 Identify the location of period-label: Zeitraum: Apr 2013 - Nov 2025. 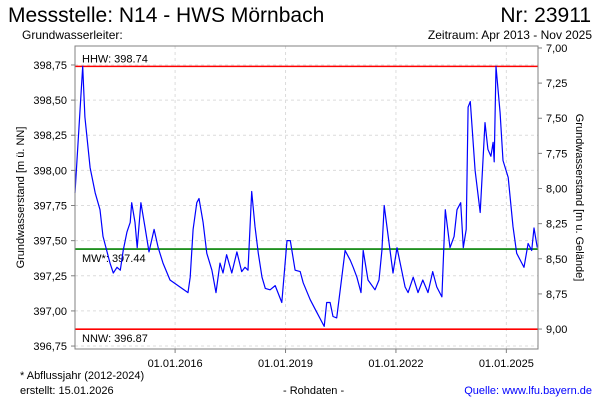
(509, 35).